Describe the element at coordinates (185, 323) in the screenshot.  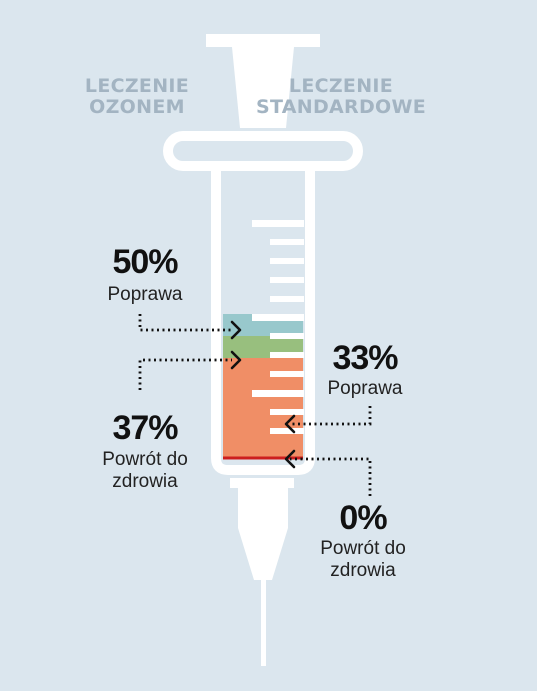
I see `leader-ozone-improvement` at that location.